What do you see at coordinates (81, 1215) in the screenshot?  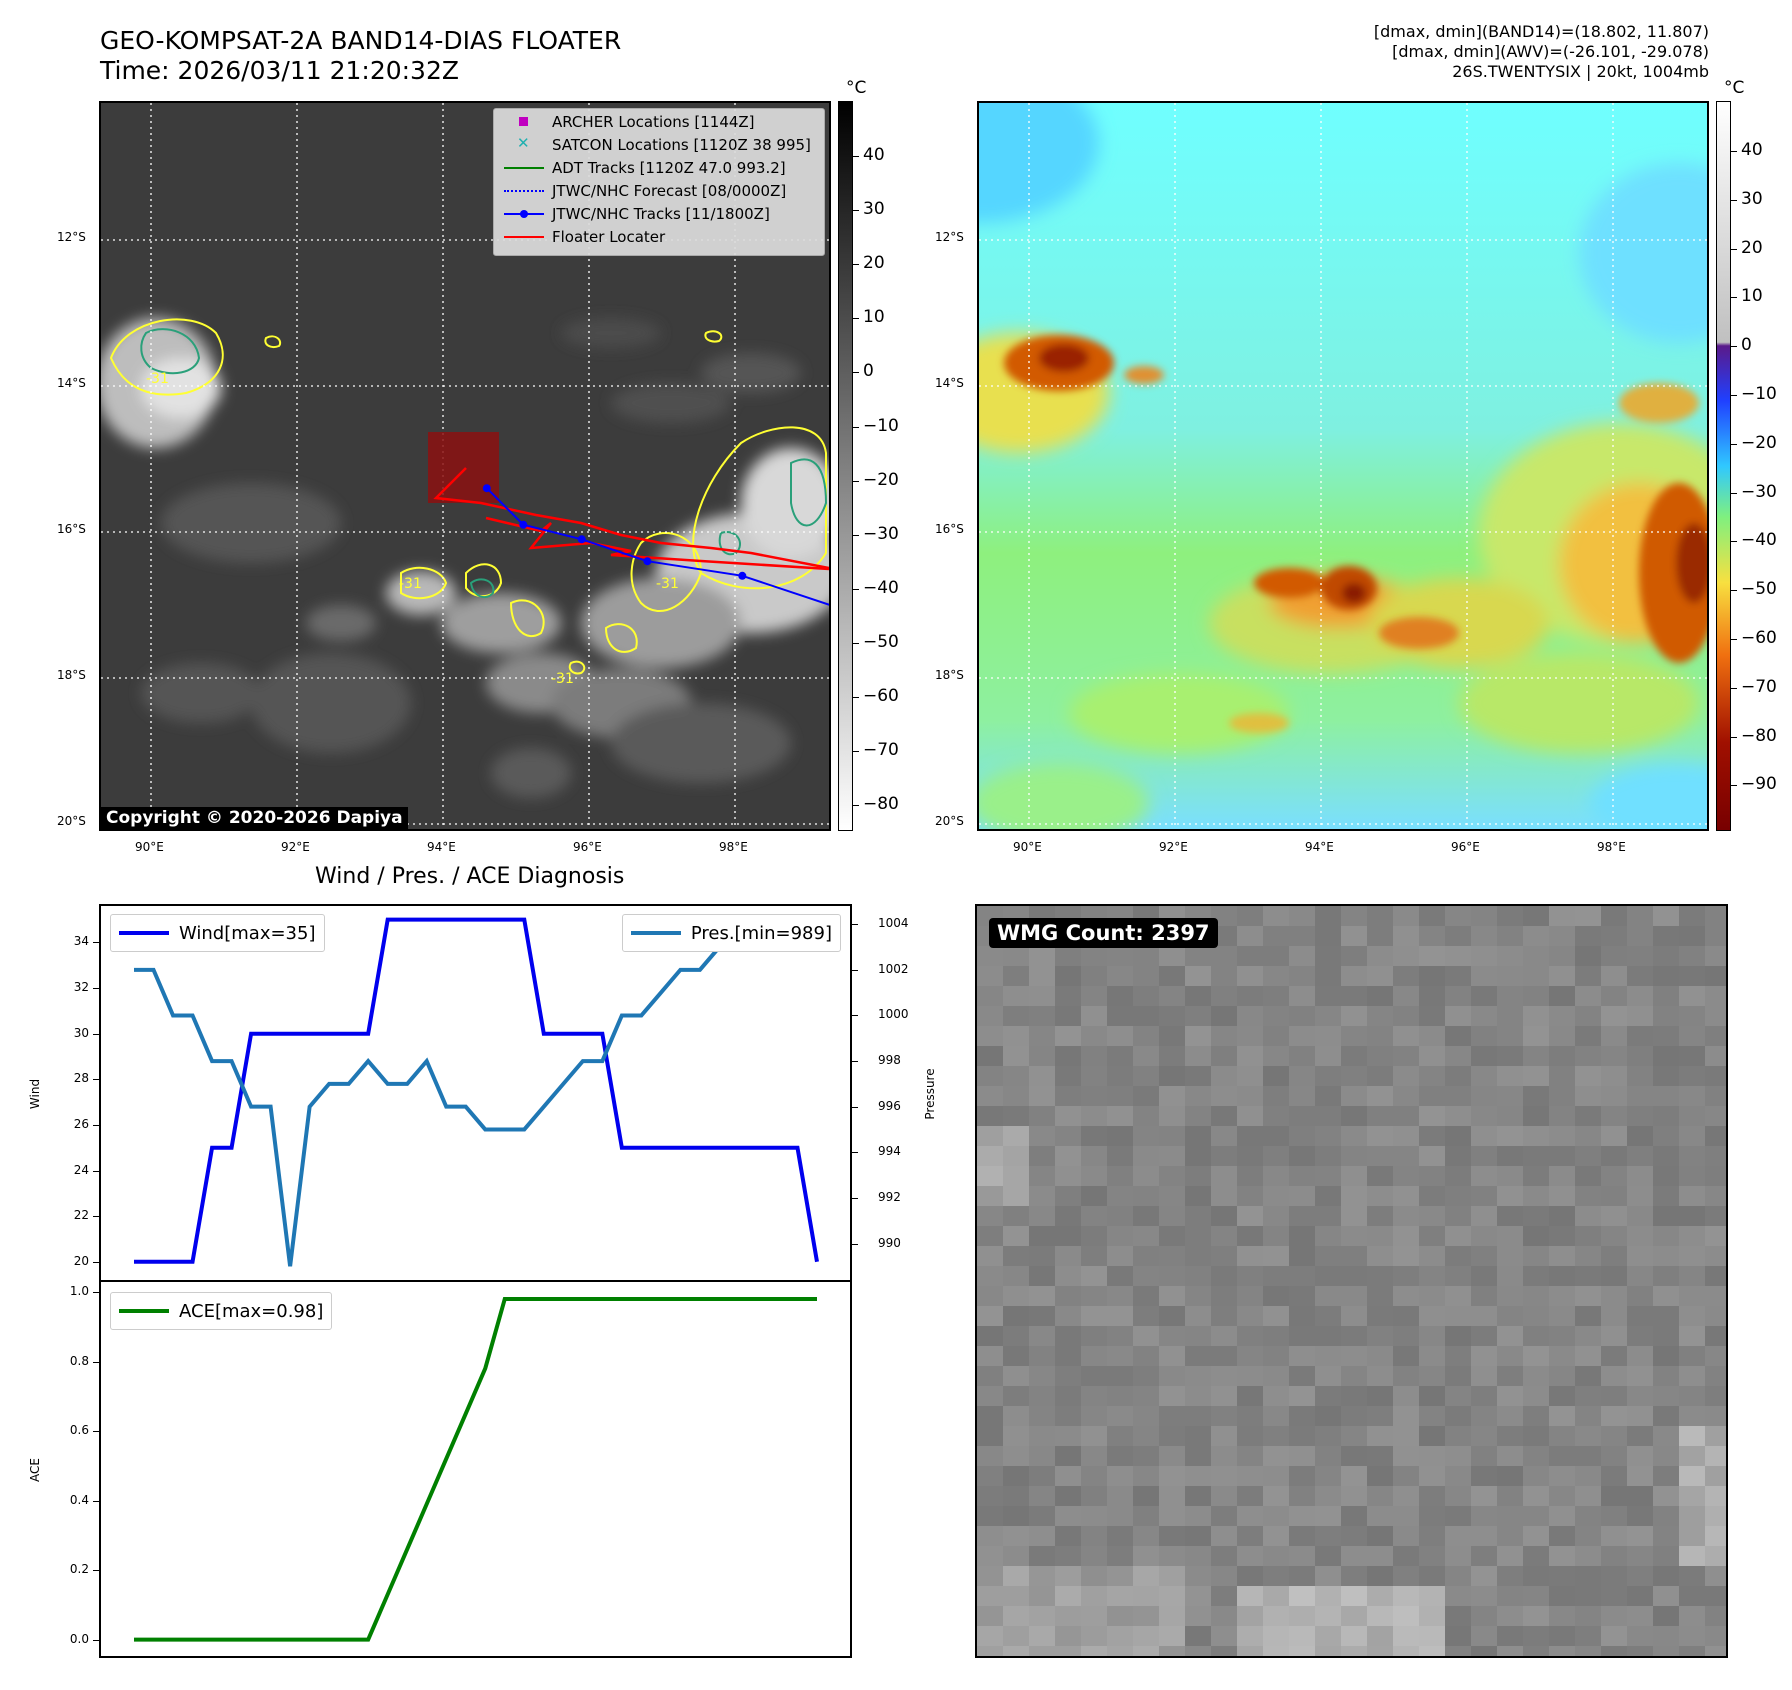 I see `wind-tick-label: 22` at bounding box center [81, 1215].